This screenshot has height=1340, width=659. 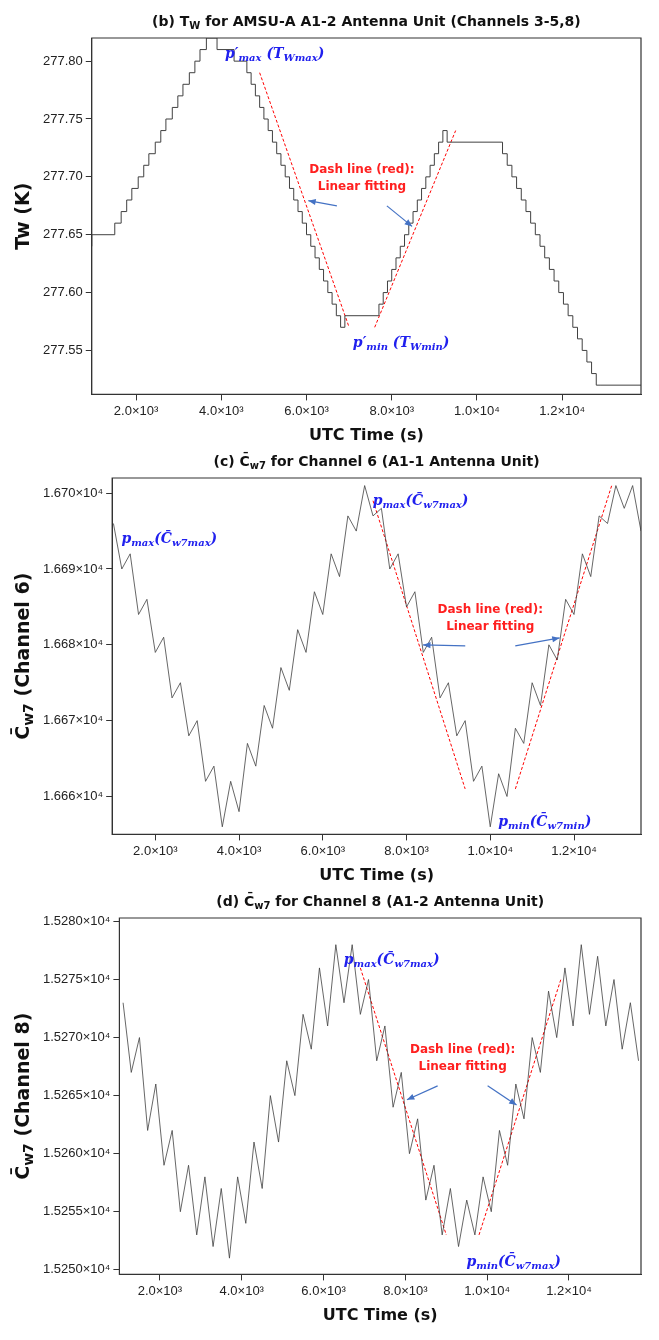 I want to click on y-axis-title: C̄w7 (Channel 8), so click(x=23, y=1096).